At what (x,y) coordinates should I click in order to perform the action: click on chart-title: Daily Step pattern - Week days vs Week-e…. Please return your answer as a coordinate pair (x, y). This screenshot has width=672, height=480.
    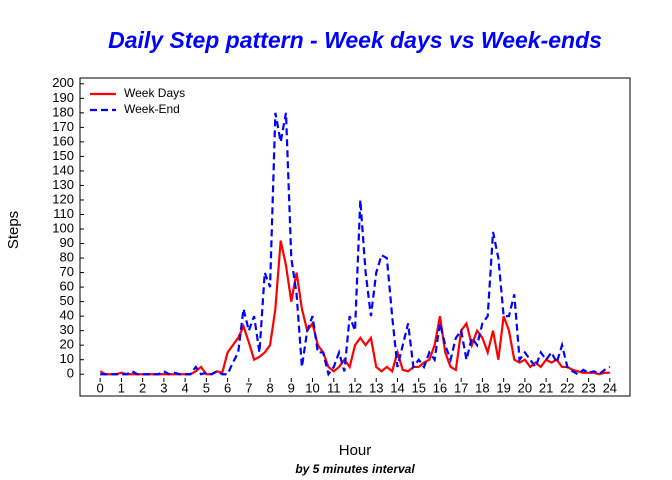
    Looking at the image, I should click on (355, 40).